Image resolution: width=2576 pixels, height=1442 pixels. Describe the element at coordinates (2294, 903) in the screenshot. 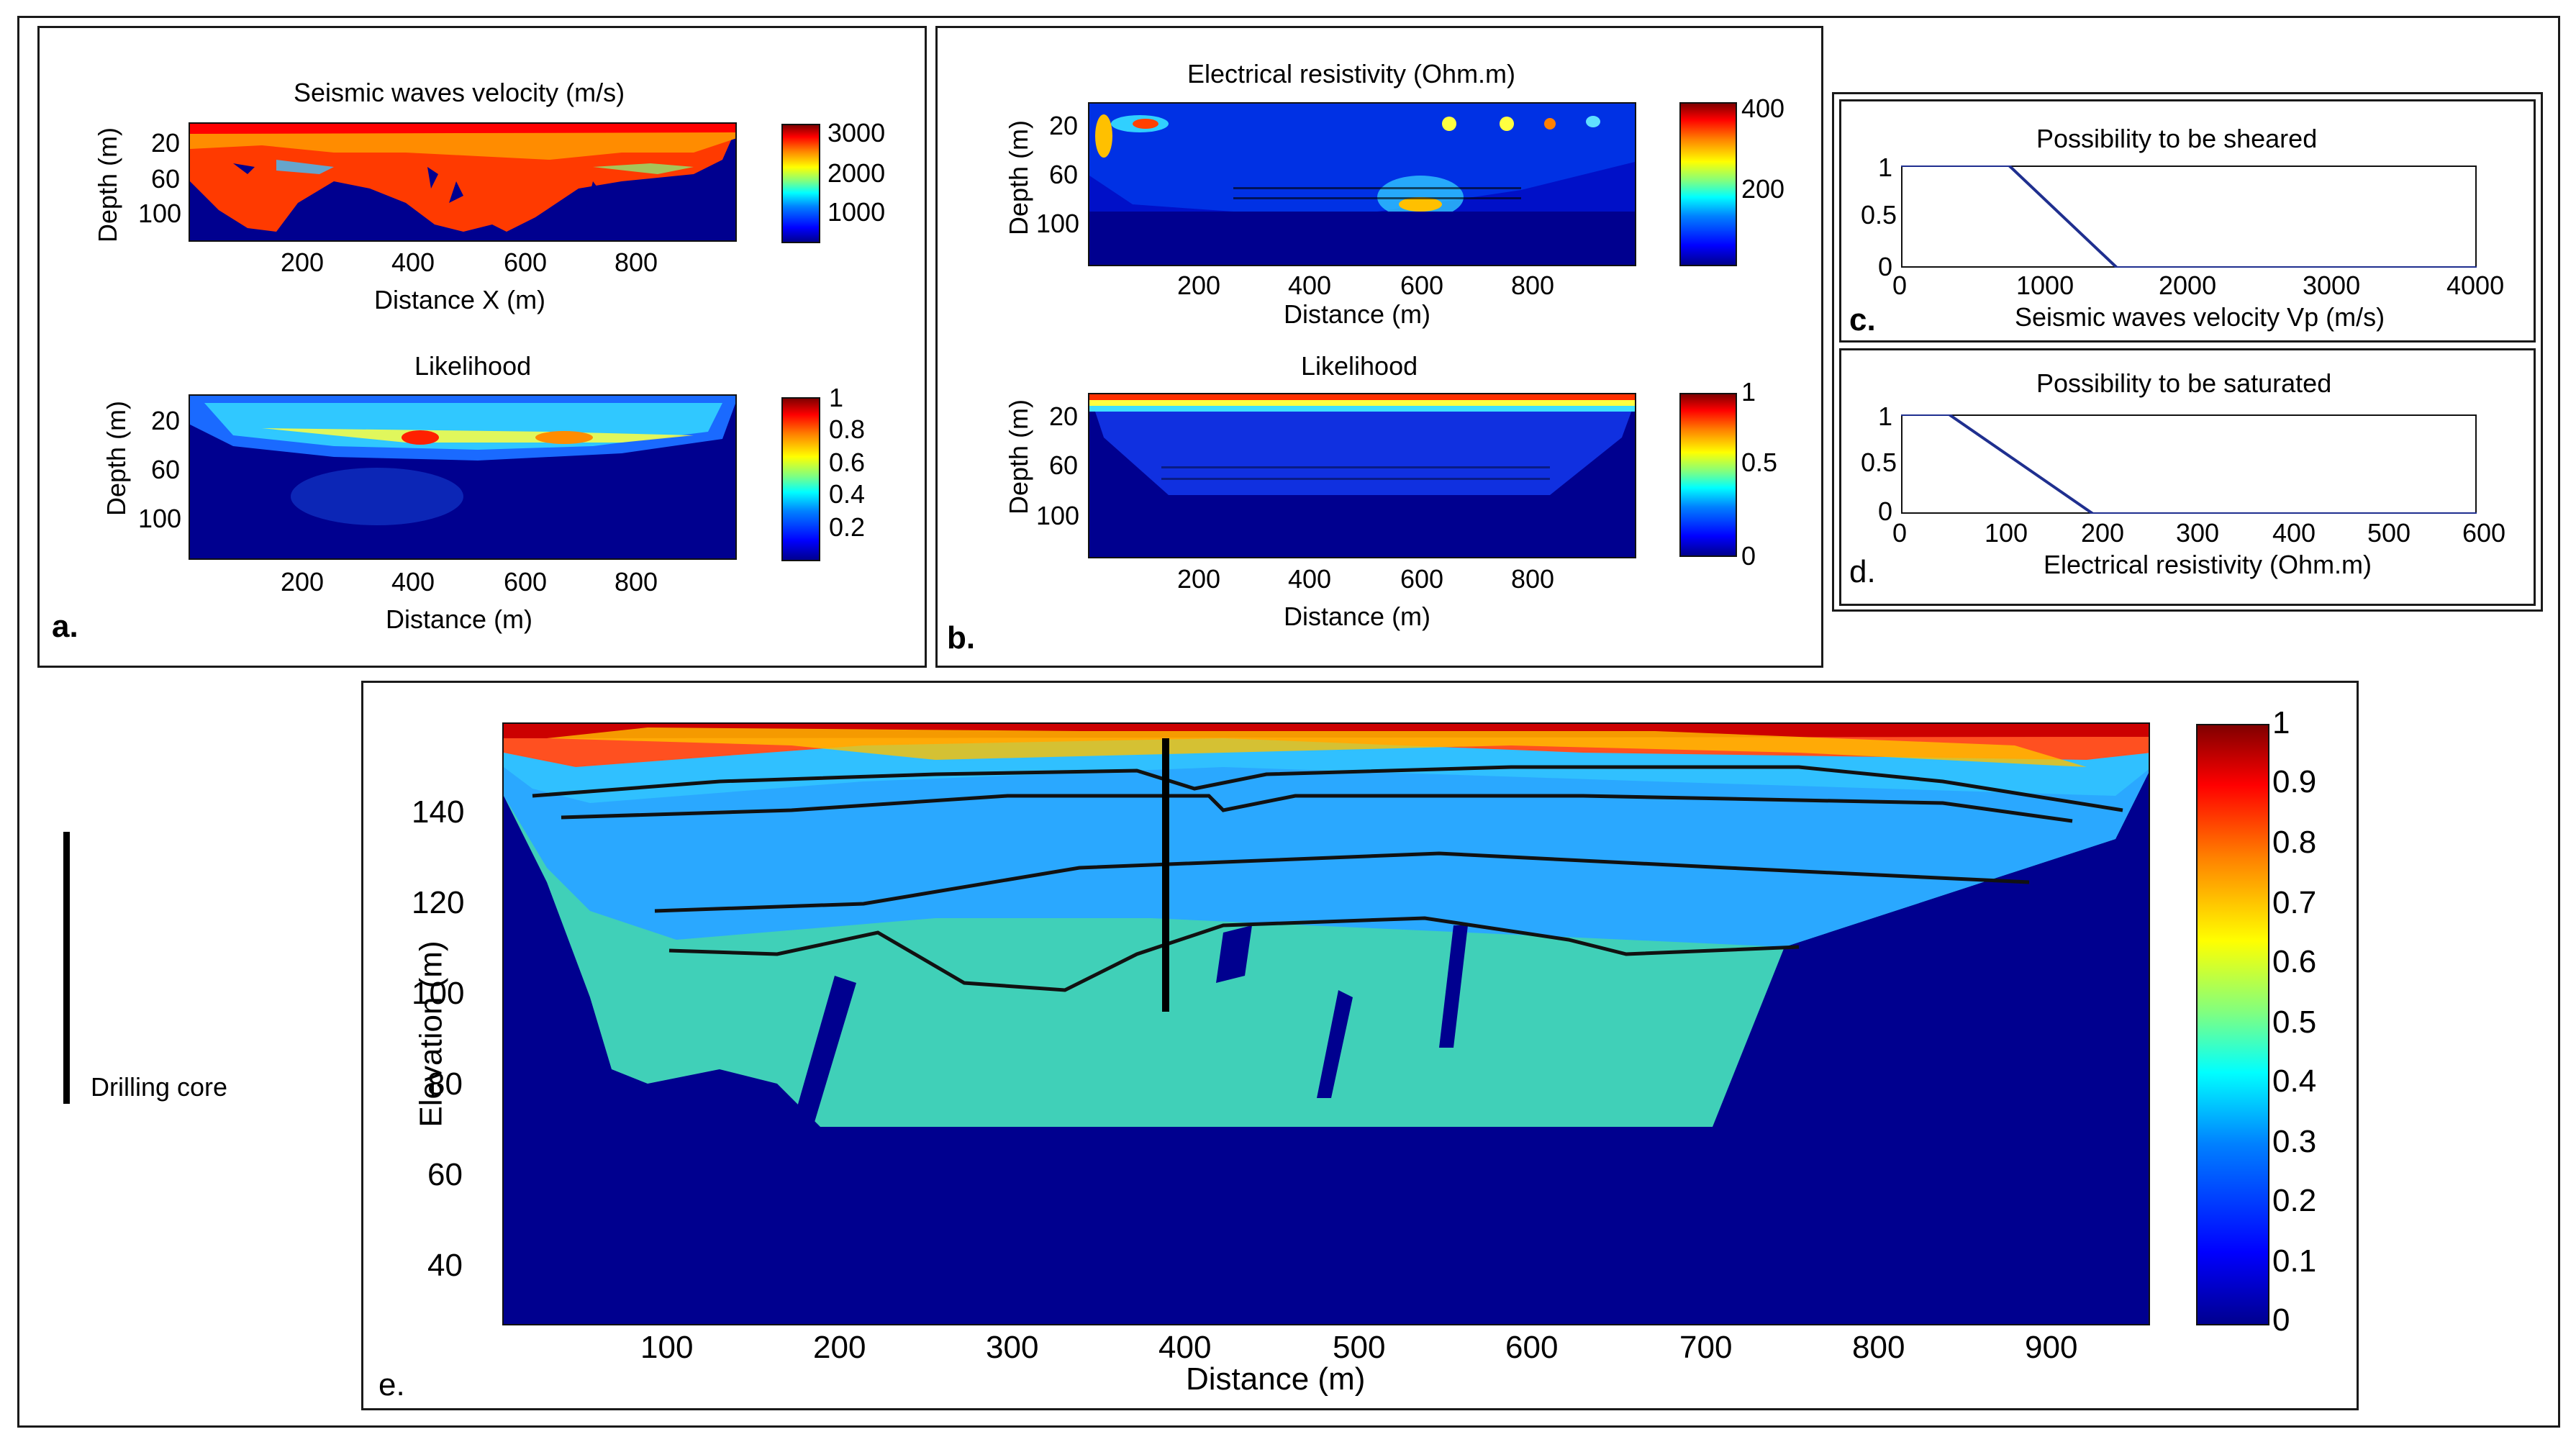

I see `panel-e-cbar-tick: 0.7` at that location.